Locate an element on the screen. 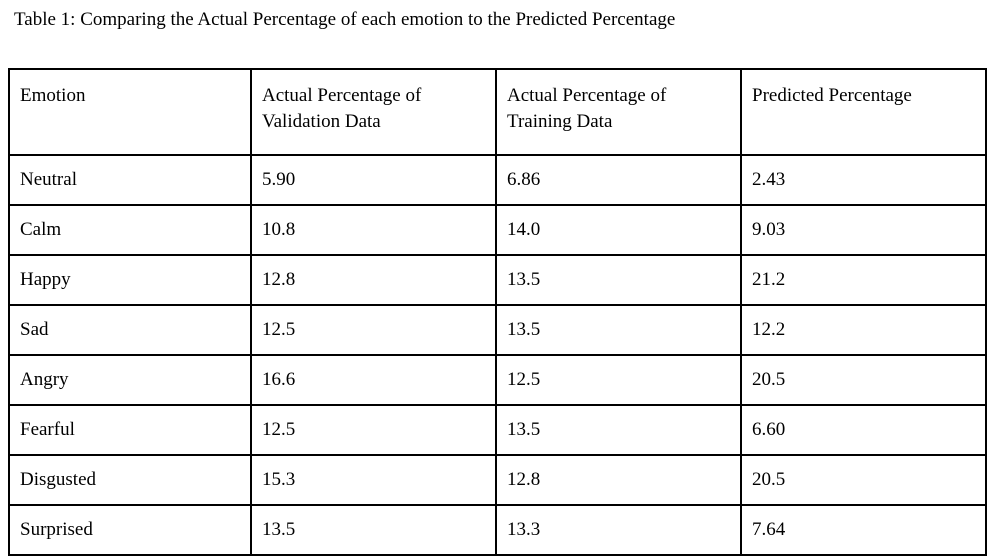 Image resolution: width=990 pixels, height=556 pixels. cell-predicted: 21.2 is located at coordinates (863, 280).